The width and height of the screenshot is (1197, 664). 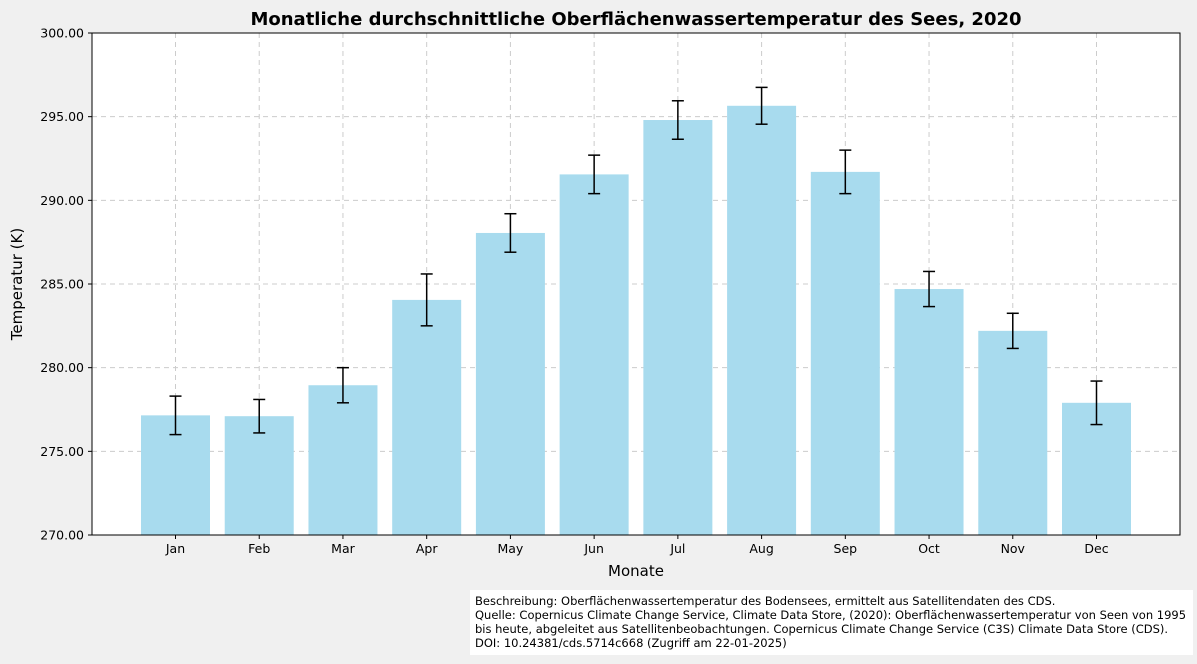 I want to click on x-tick-label-feb: Feb, so click(x=259, y=548).